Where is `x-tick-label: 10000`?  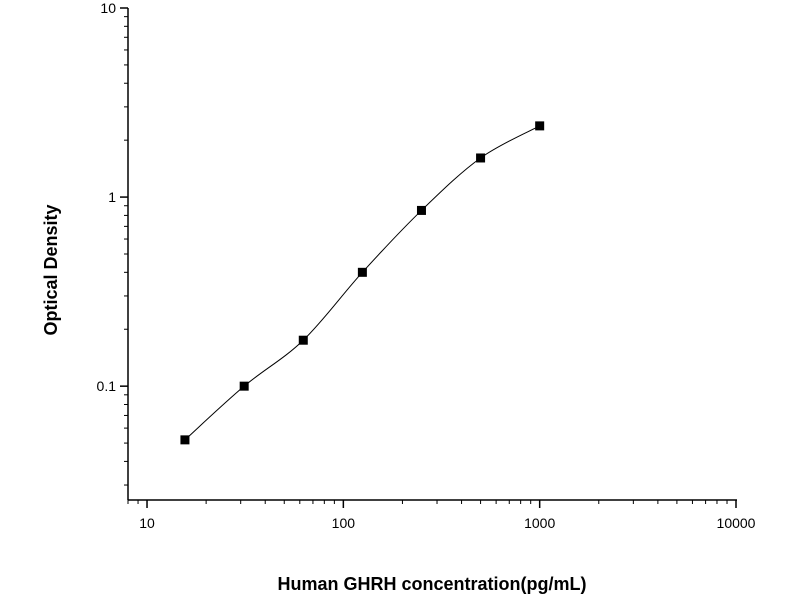 x-tick-label: 10000 is located at coordinates (736, 523).